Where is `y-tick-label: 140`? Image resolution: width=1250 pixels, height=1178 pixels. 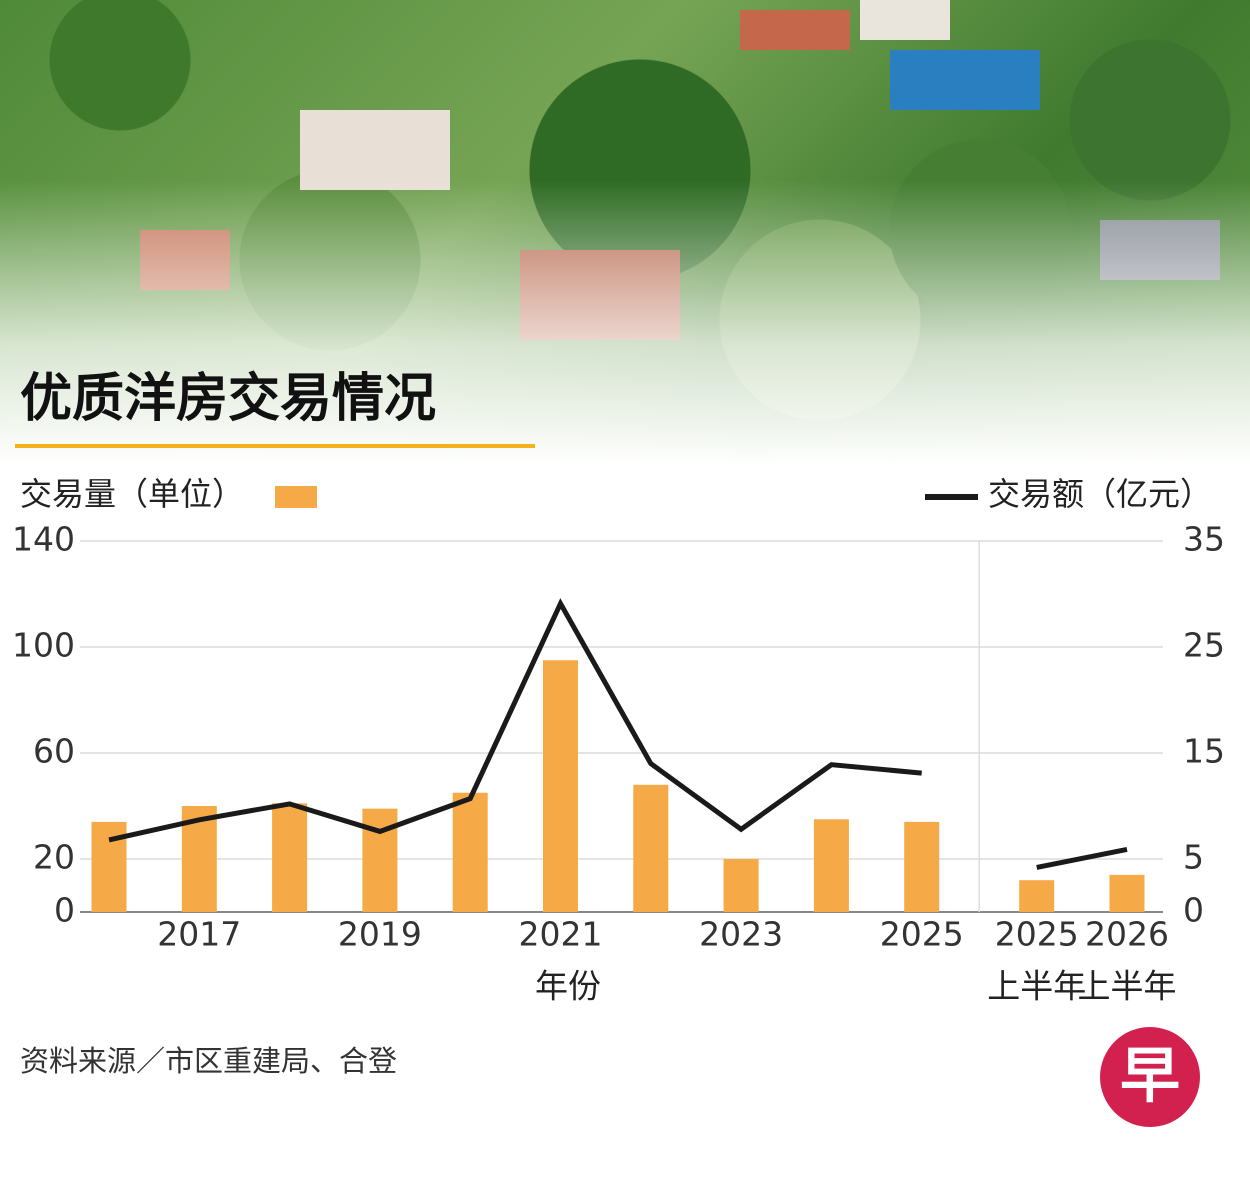
y-tick-label: 140 is located at coordinates (43, 539).